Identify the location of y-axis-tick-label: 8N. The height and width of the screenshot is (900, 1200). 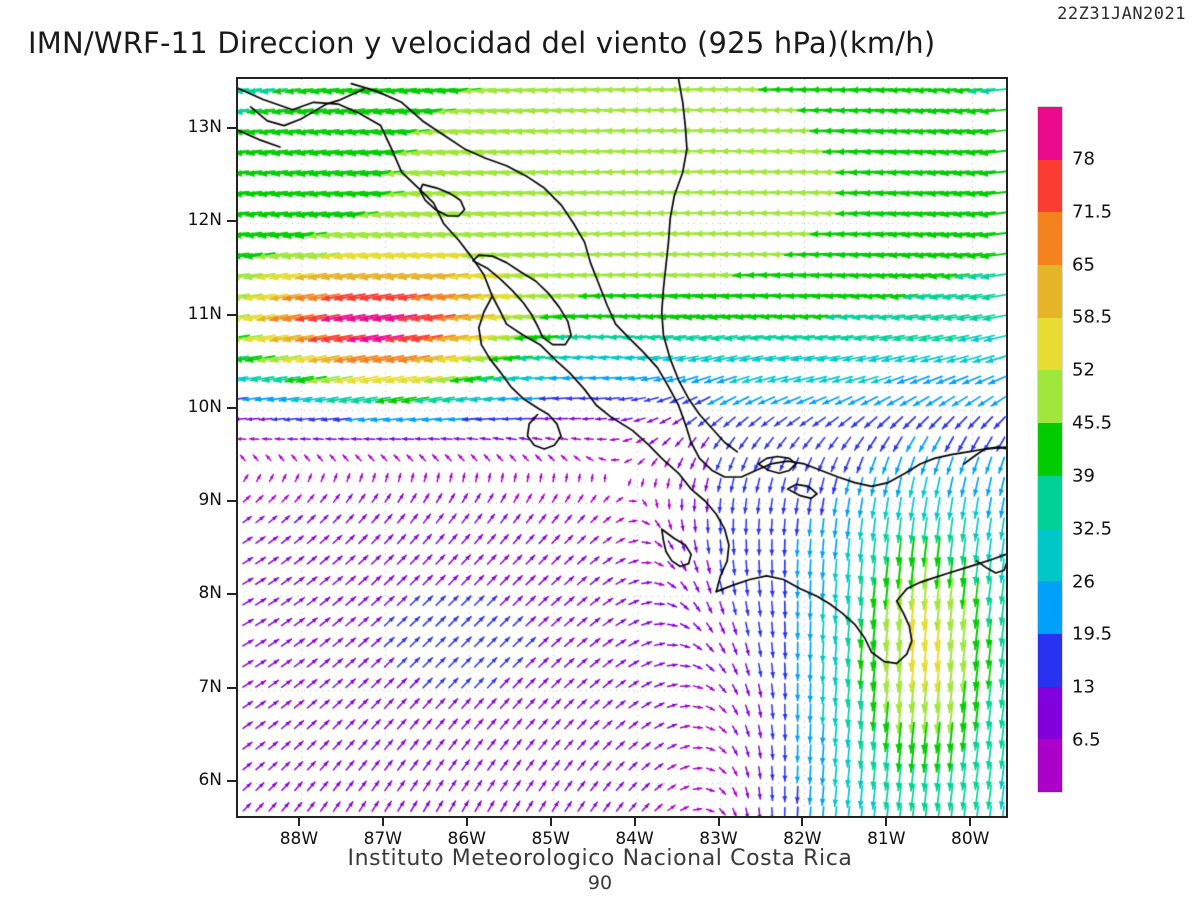
(210, 593).